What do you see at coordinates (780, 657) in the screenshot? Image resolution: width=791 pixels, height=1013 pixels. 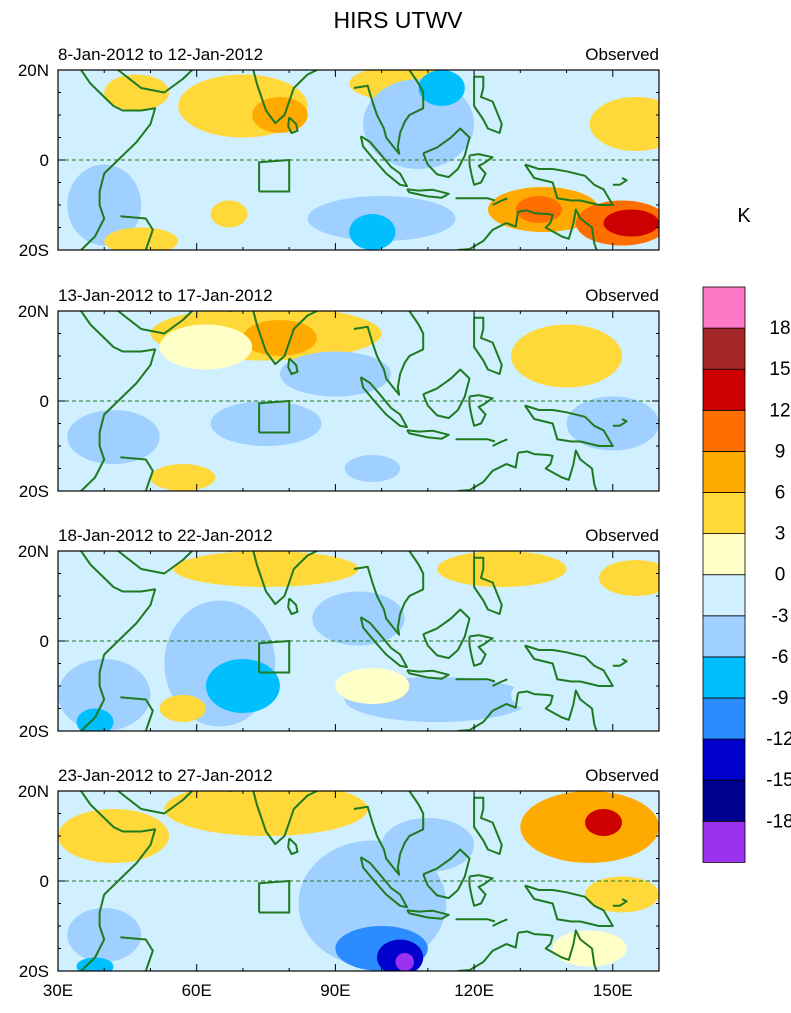 I see `colorbar-tick-label: -6` at bounding box center [780, 657].